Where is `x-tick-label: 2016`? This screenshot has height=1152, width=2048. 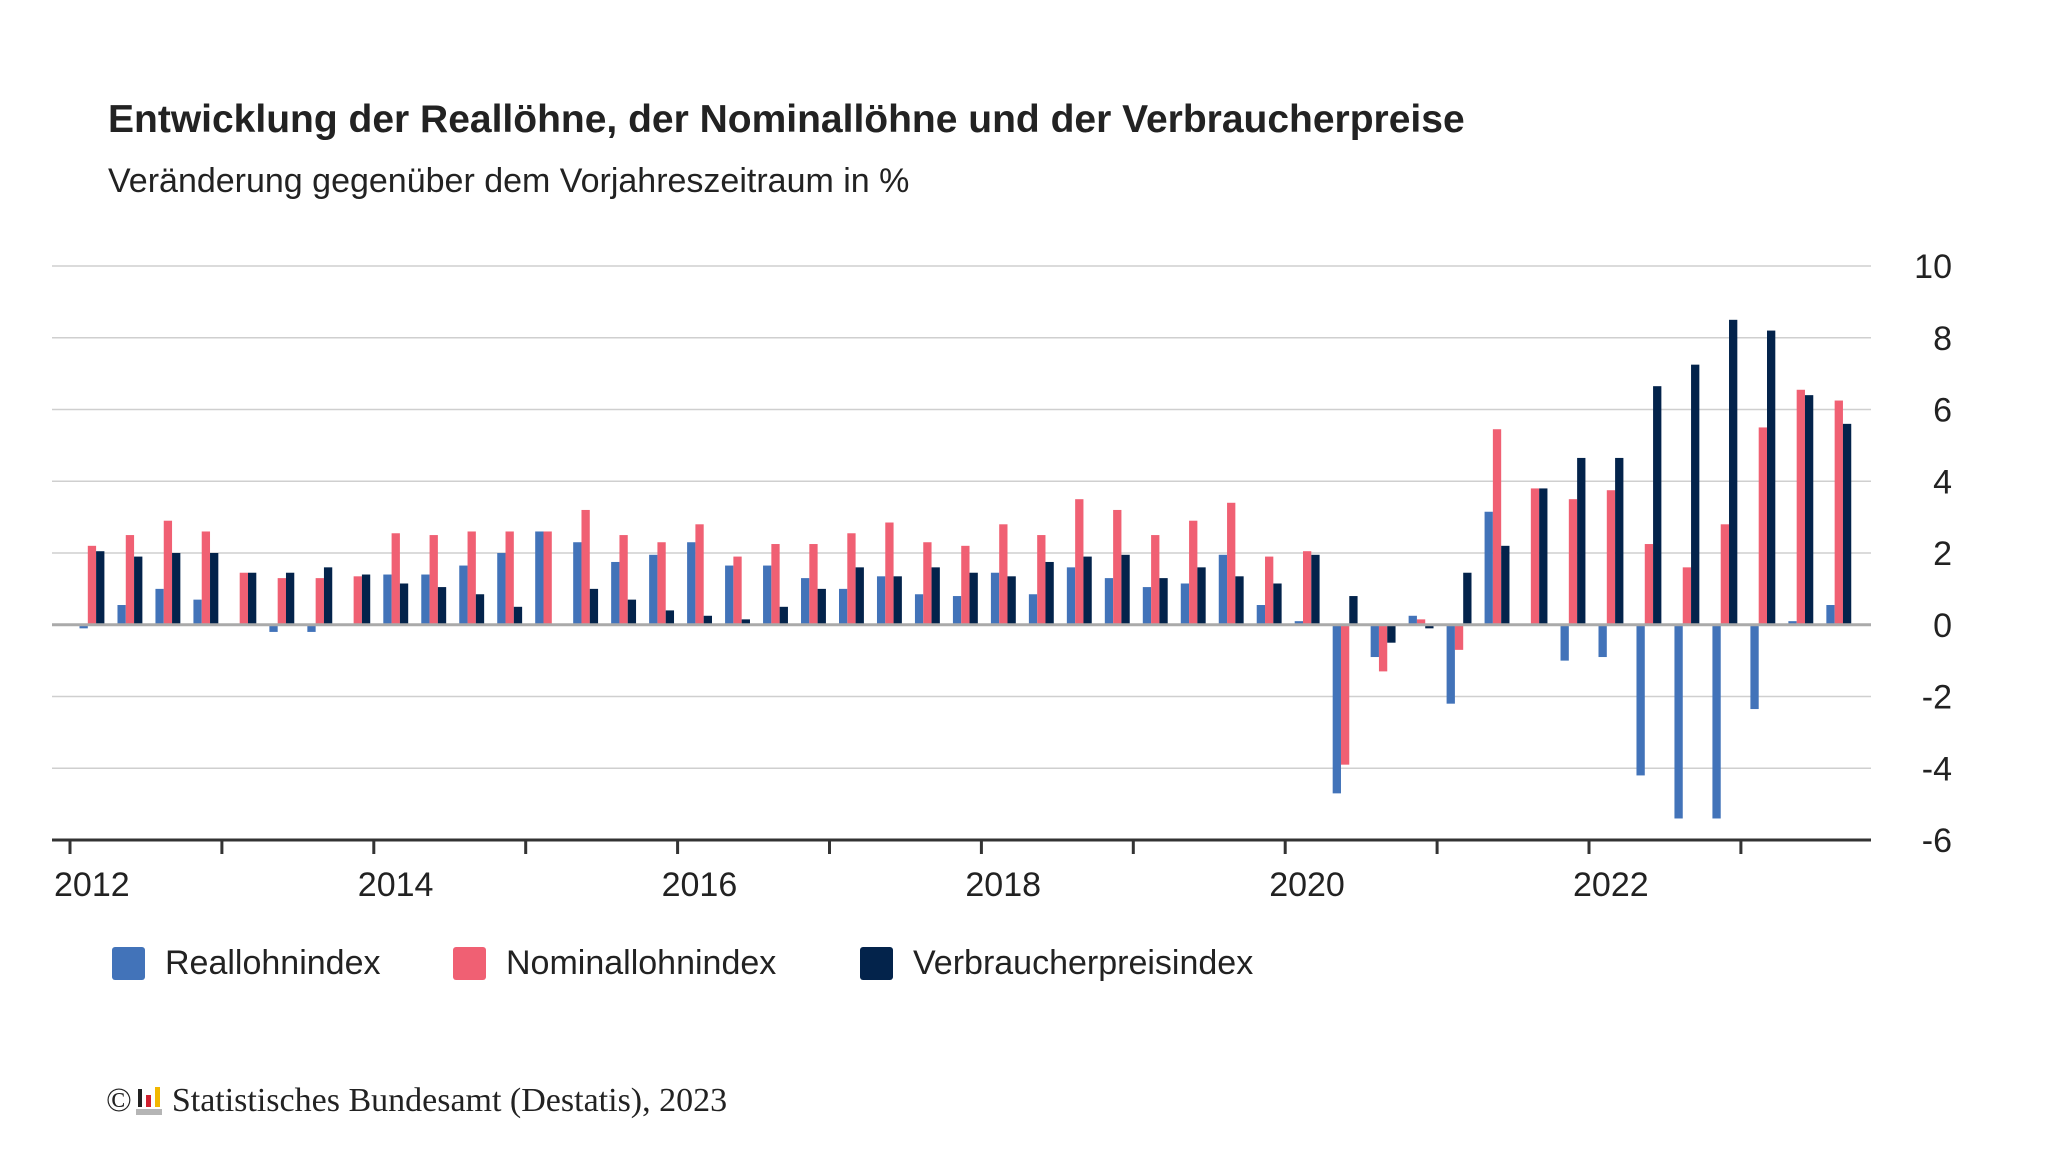
x-tick-label: 2016 is located at coordinates (700, 885).